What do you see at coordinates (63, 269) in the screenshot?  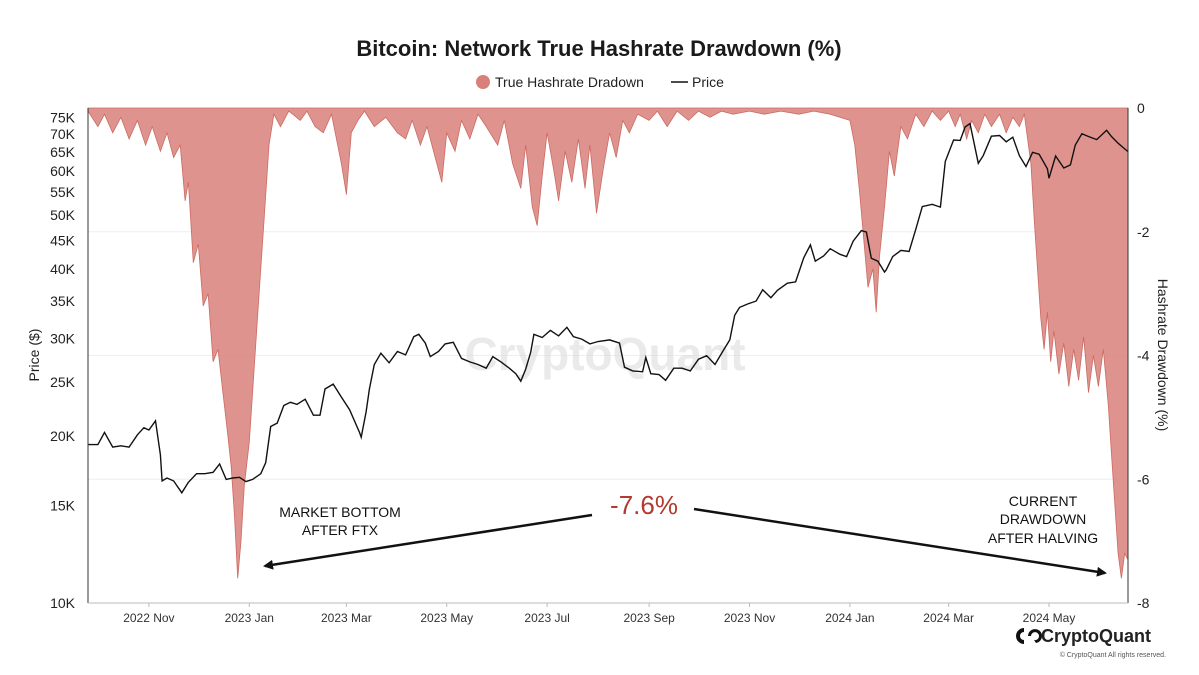 I see `y-left-tick-label: 40K` at bounding box center [63, 269].